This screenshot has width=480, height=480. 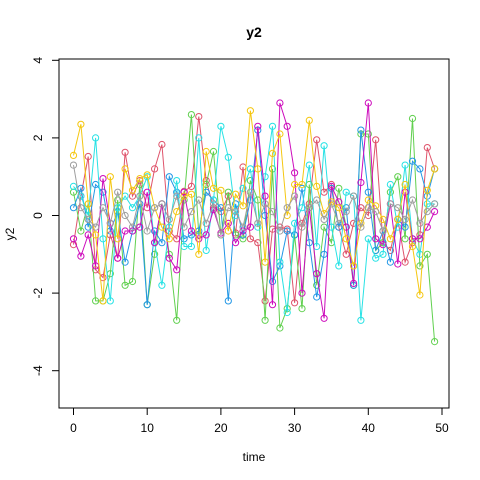 What do you see at coordinates (254, 457) in the screenshot?
I see `x-axis-label: time` at bounding box center [254, 457].